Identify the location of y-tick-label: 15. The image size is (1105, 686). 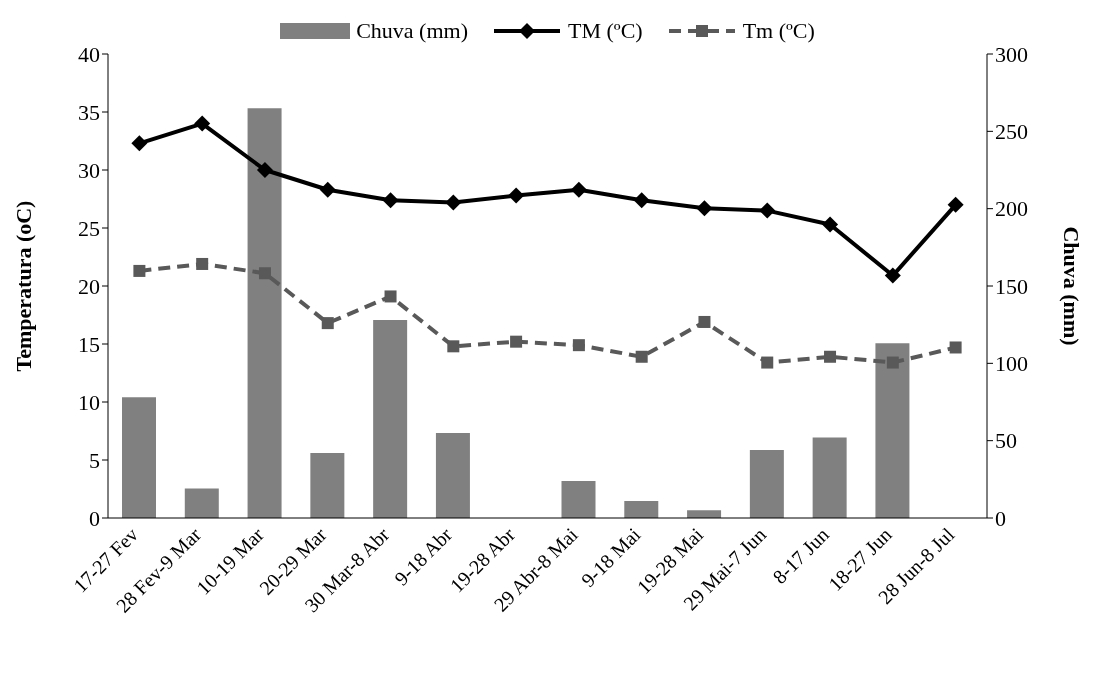
(89, 344).